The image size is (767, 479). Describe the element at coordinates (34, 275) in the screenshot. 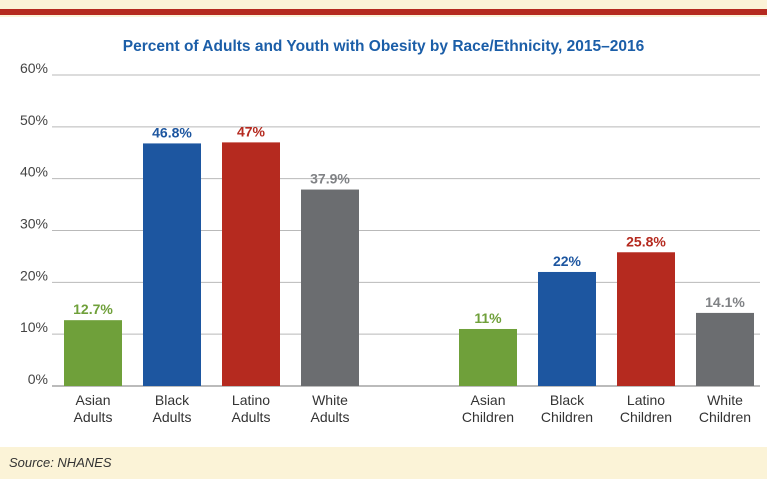

I see `y-tick-label: 20%` at that location.